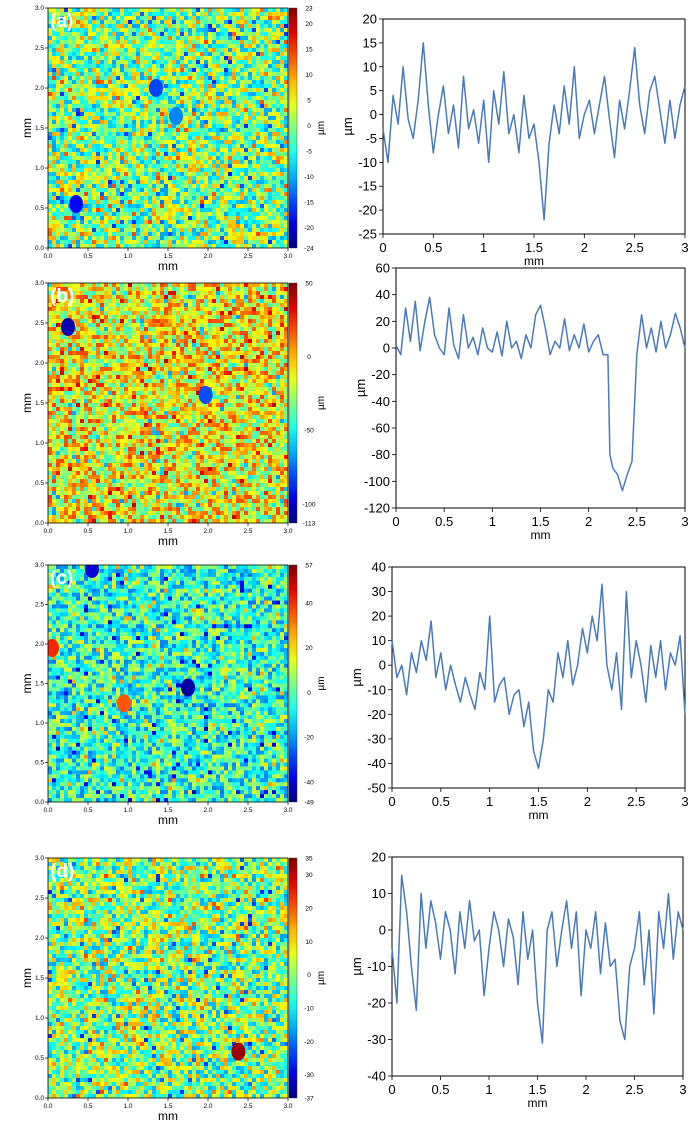  What do you see at coordinates (380, 428) in the screenshot?
I see `y-tick-label: -60` at bounding box center [380, 428].